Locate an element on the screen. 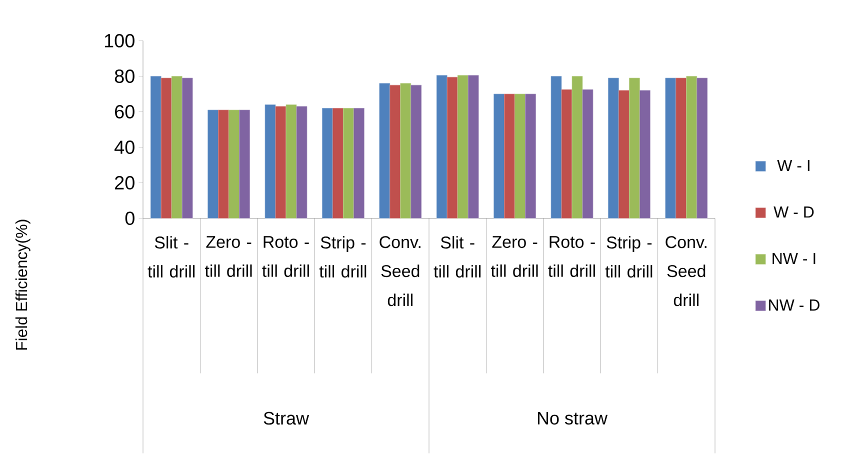  y-tick-label: 20 is located at coordinates (124, 183).